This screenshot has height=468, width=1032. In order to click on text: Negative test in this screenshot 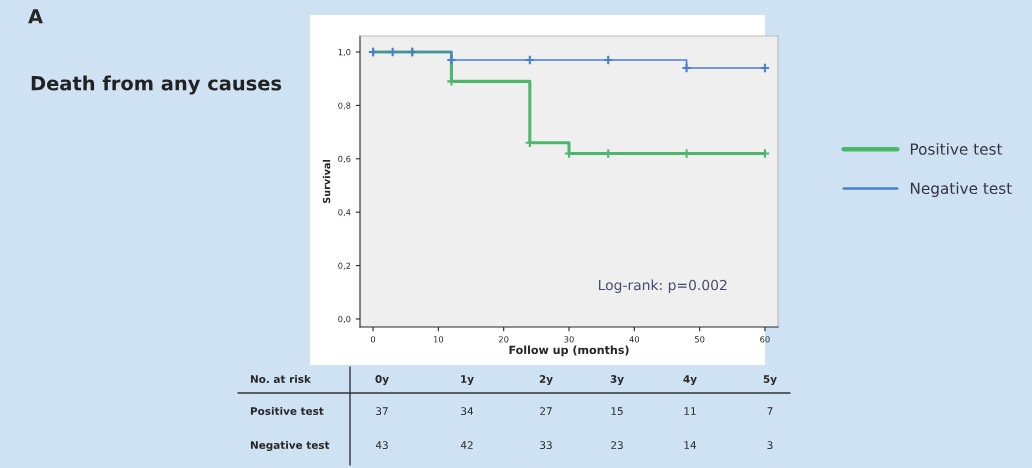, I will do `click(290, 446)`.